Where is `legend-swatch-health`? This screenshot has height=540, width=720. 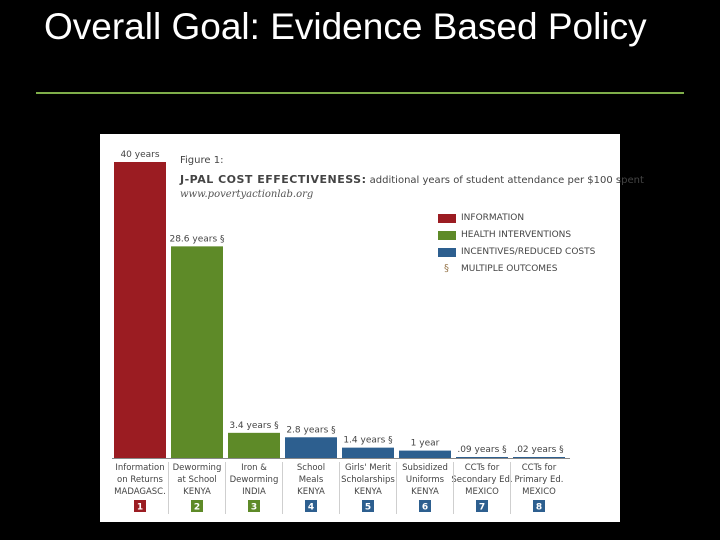 legend-swatch-health is located at coordinates (447, 235).